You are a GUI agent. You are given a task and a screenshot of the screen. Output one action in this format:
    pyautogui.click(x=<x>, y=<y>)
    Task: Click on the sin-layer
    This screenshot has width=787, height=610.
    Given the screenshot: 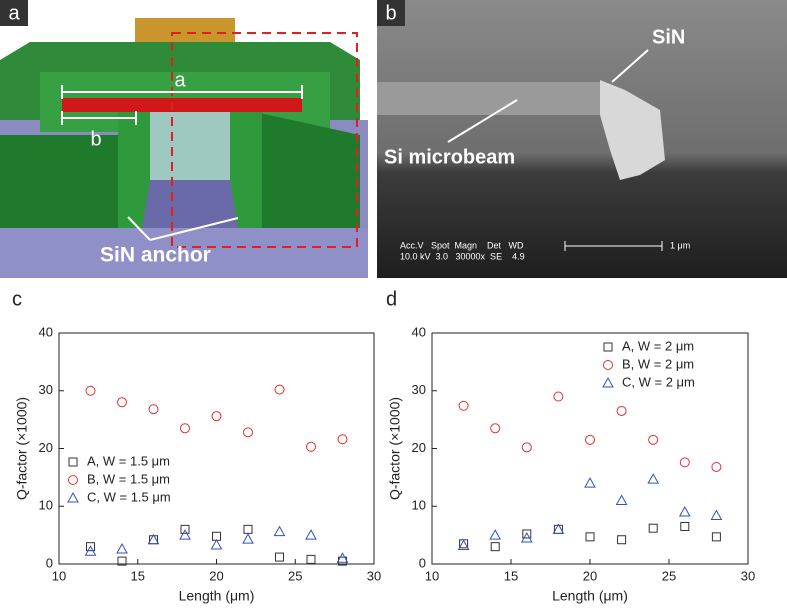 What is the action you would take?
    pyautogui.click(x=182, y=105)
    